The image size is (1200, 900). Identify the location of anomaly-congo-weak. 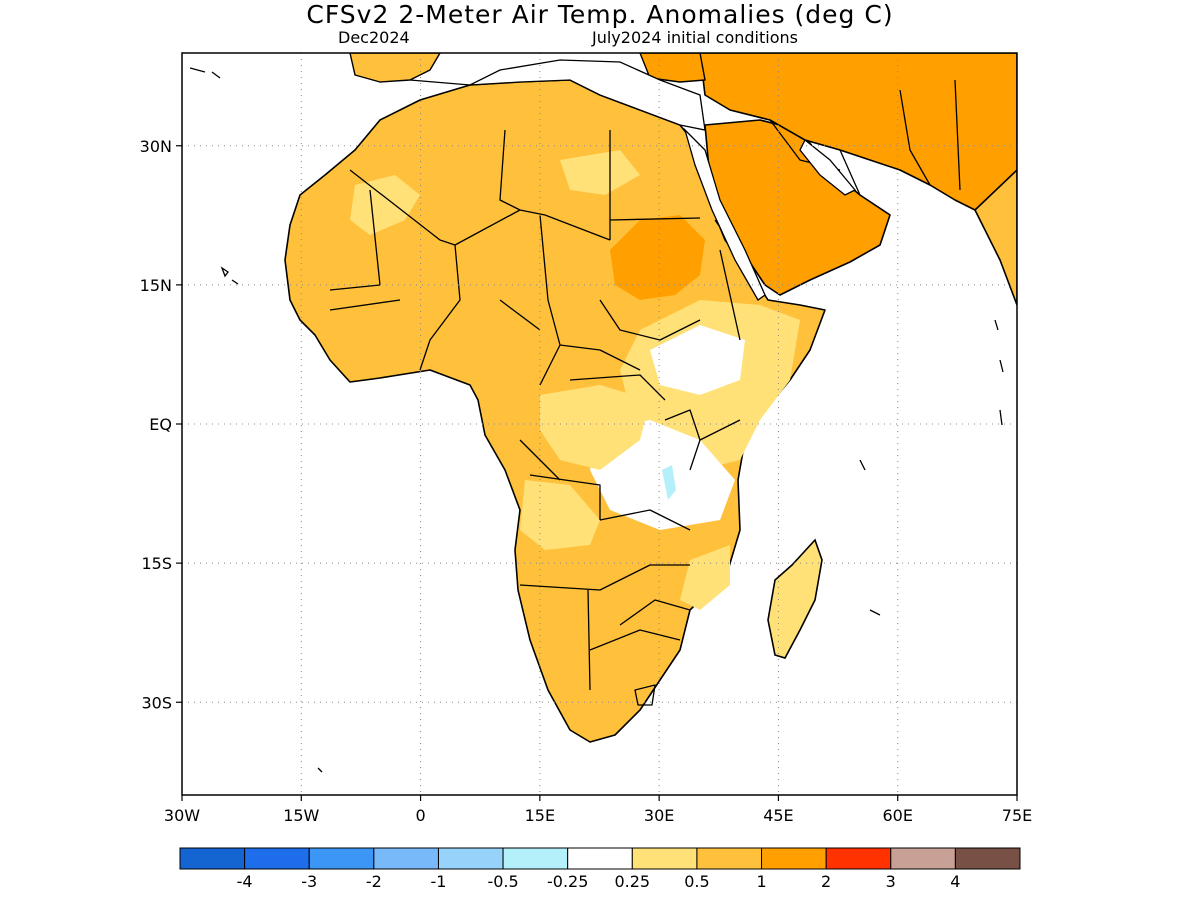
(595, 427).